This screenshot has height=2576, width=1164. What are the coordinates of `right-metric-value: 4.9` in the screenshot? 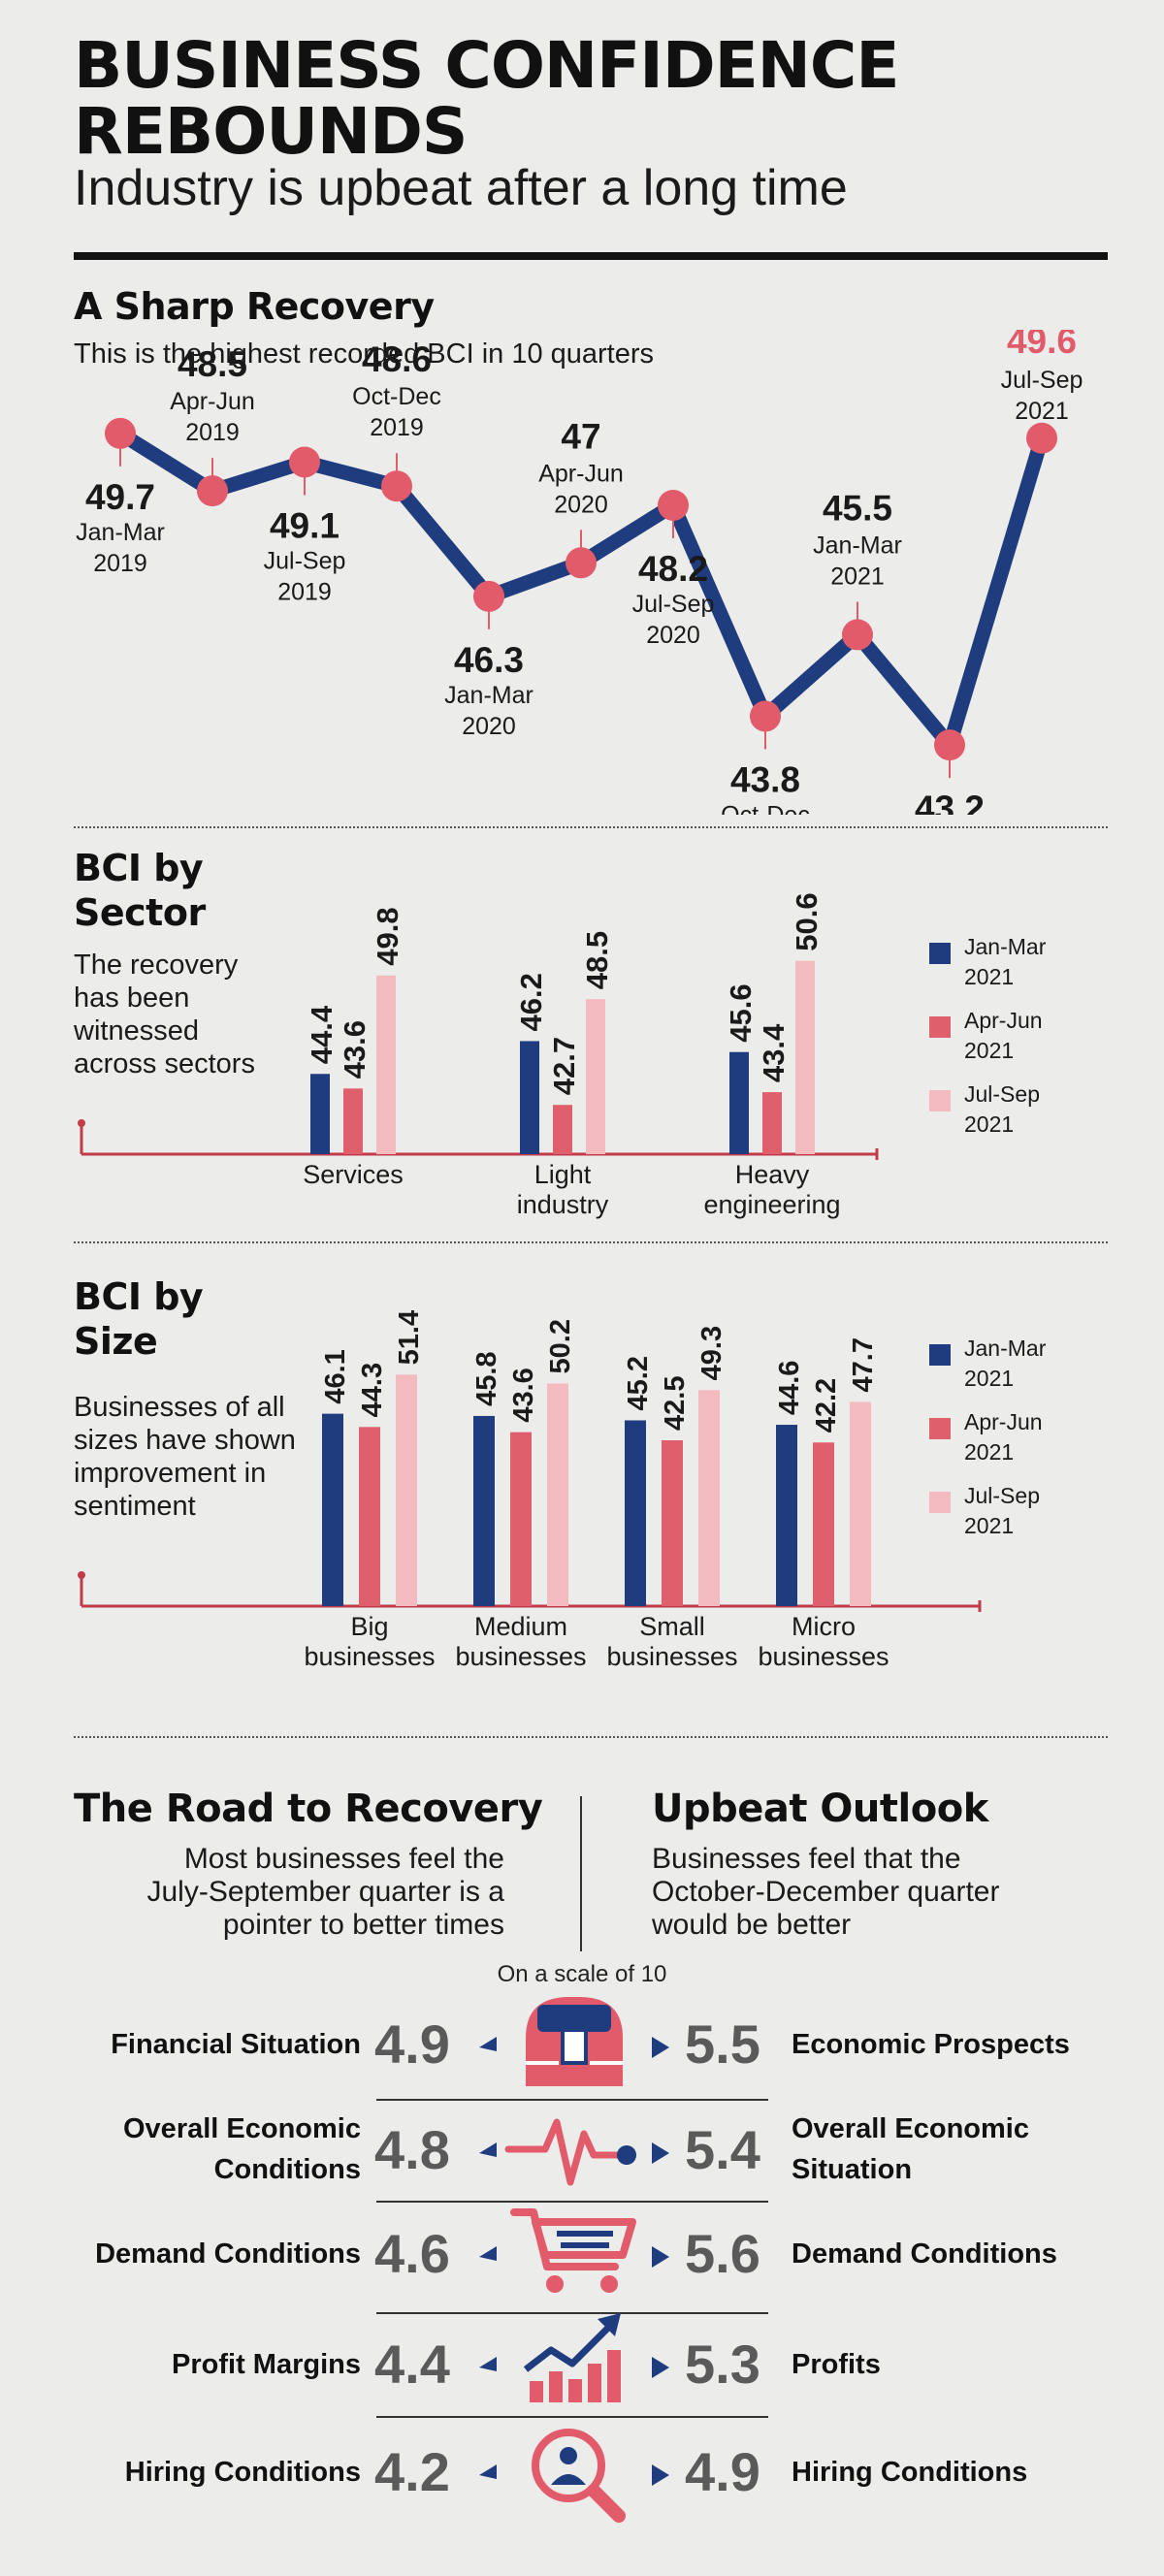 It's located at (722, 2471).